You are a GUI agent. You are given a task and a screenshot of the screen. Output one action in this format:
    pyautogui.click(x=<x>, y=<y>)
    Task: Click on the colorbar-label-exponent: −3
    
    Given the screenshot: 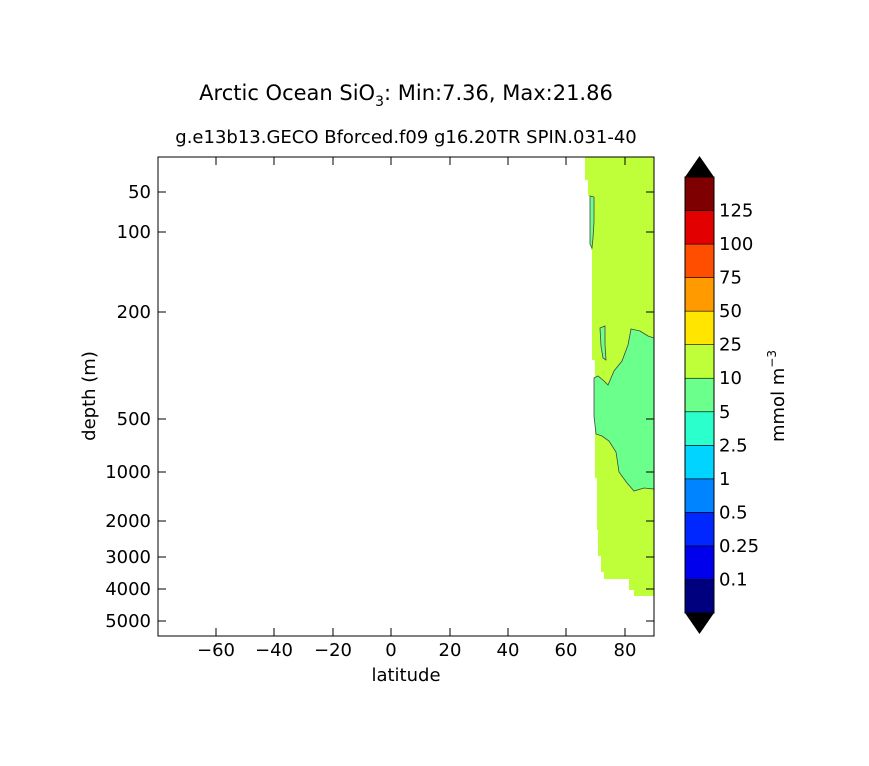 What is the action you would take?
    pyautogui.click(x=772, y=359)
    